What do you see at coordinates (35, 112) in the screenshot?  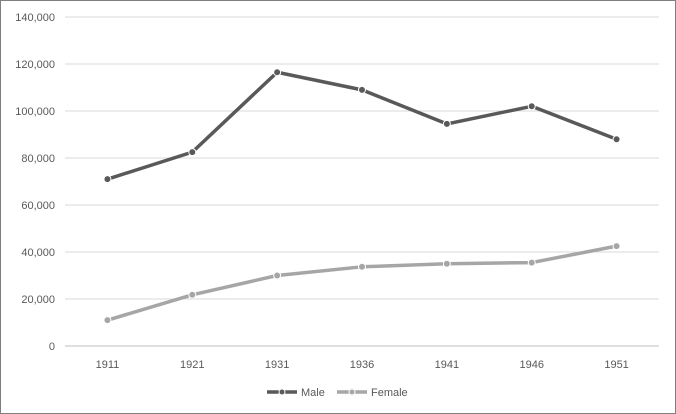 I see `y-tick-label: 100,000` at bounding box center [35, 112].